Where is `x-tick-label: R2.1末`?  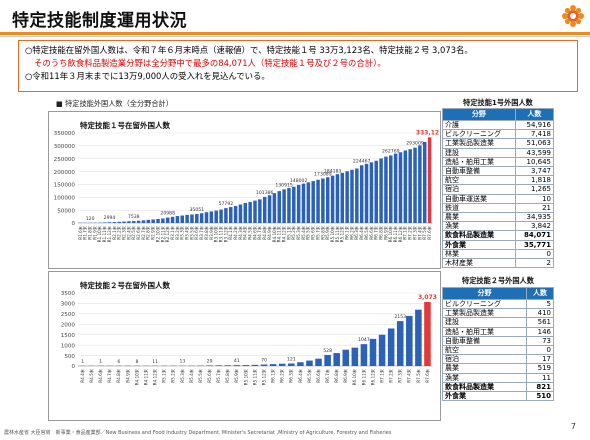
x-tick-label: R2.1末 is located at coordinates (114, 232).